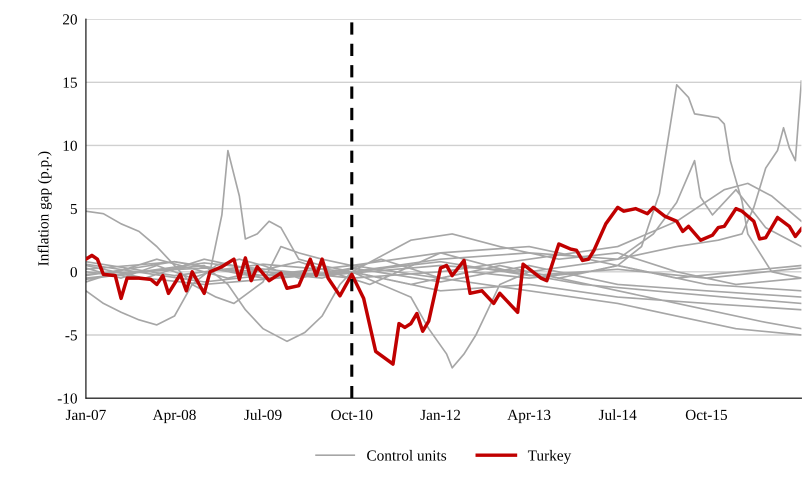 Image resolution: width=803 pixels, height=478 pixels. What do you see at coordinates (174, 417) in the screenshot?
I see `x-tick-label: Apr-08` at bounding box center [174, 417].